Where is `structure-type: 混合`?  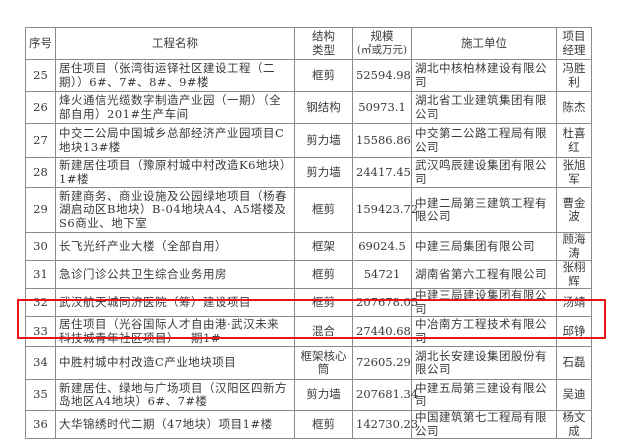
structure-type: 混合 is located at coordinates (323, 331).